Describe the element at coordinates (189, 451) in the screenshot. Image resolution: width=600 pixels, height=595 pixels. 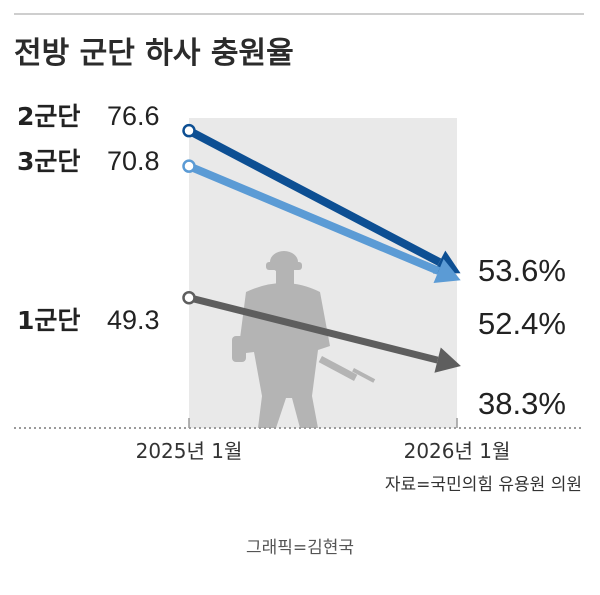
I see `x-tick-label-2025: 2025년 1월` at that location.